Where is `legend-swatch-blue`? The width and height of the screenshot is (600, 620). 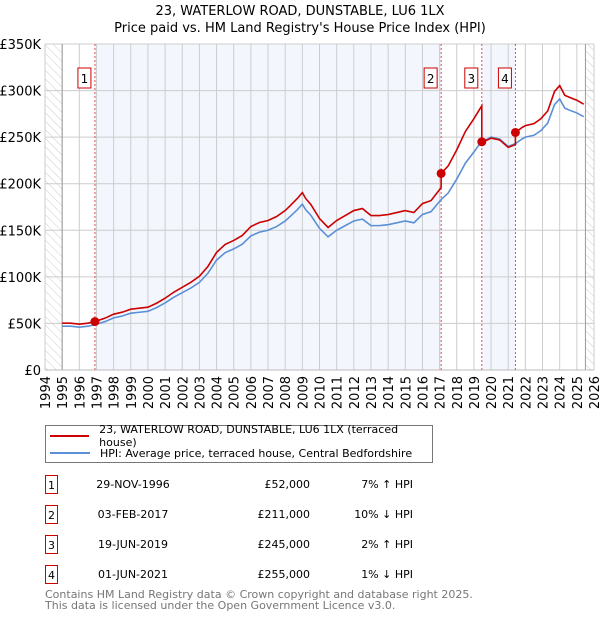 legend-swatch-blue is located at coordinates (70, 453).